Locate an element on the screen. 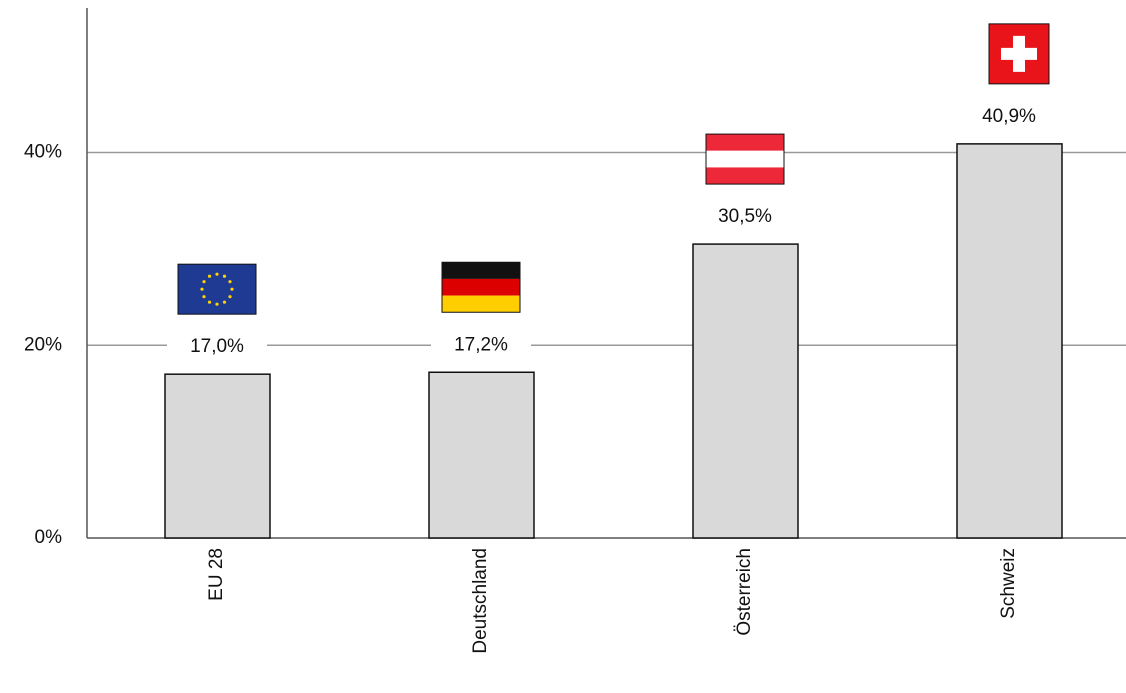 This screenshot has height=693, width=1126. value-label: 30,5% is located at coordinates (745, 216).